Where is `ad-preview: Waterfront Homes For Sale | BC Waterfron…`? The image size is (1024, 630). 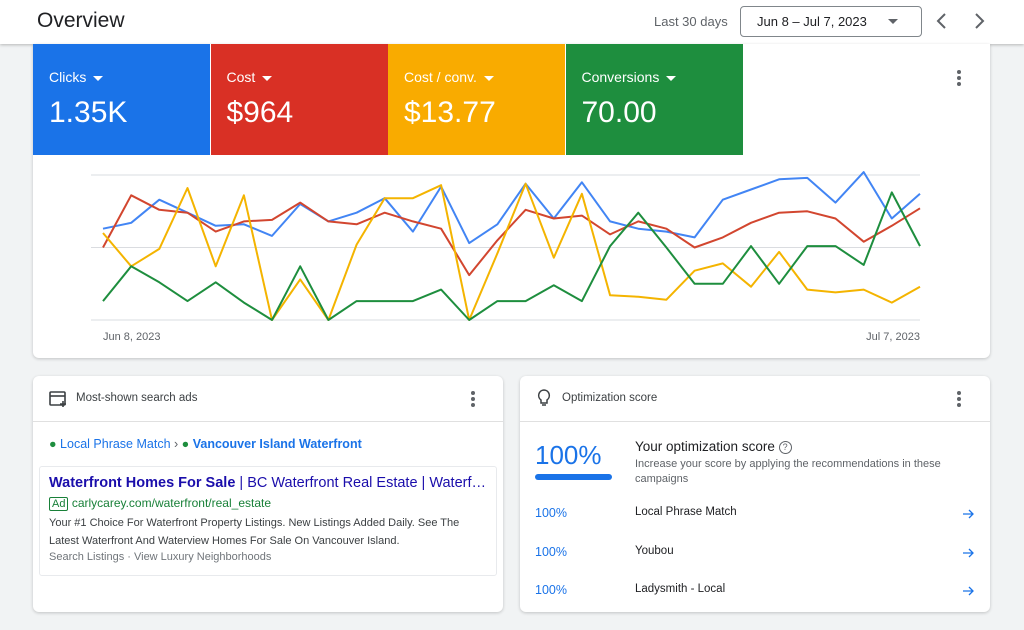
ad-preview: Waterfront Homes For Sale | BC Waterfron… is located at coordinates (268, 521).